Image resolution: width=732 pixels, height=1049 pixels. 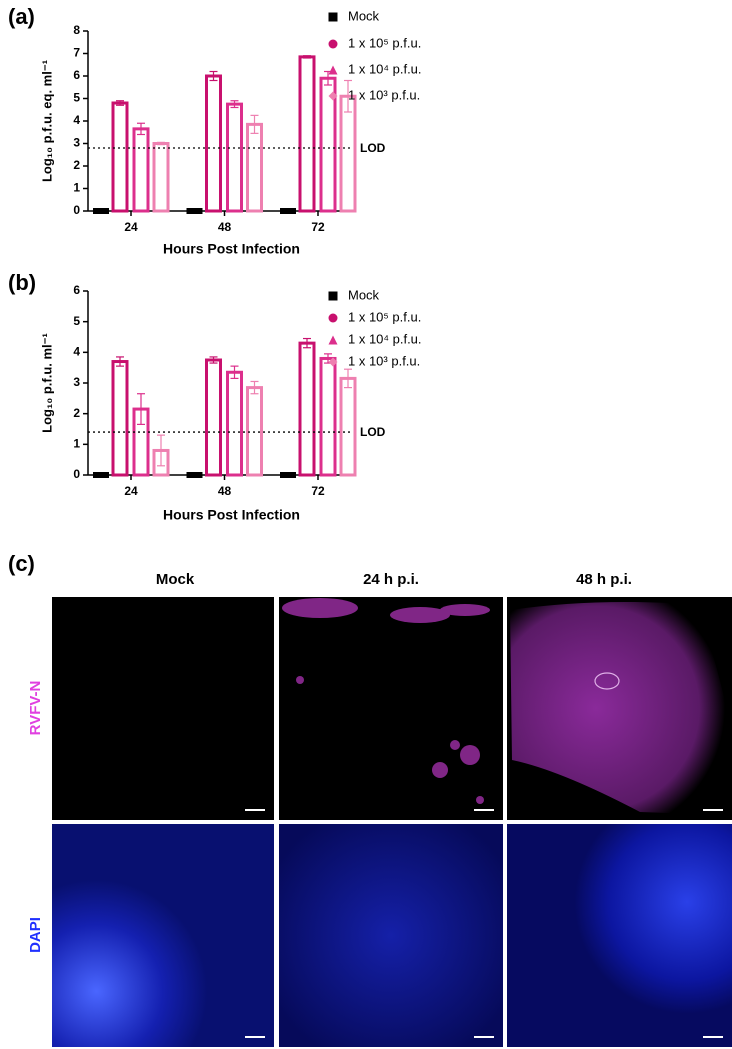 What do you see at coordinates (46, 383) in the screenshot?
I see `y-axis-label: Log₁₀ p.f.u. ml⁻¹` at bounding box center [46, 383].